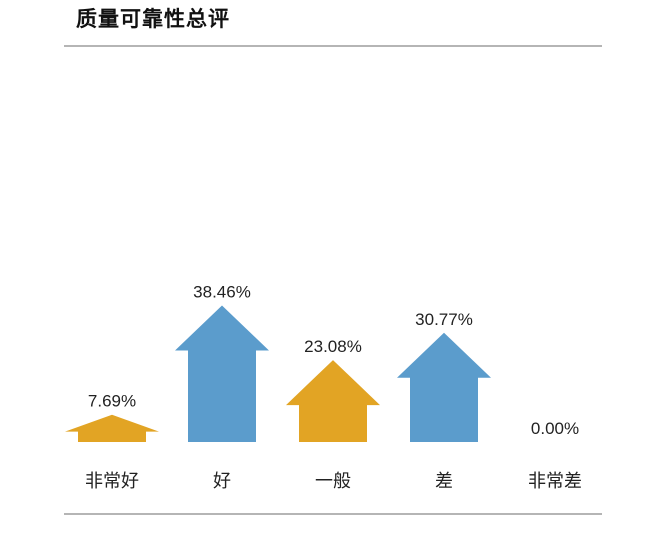 Image resolution: width=660 pixels, height=539 pixels. Describe the element at coordinates (222, 481) in the screenshot. I see `category-label: 好` at that location.